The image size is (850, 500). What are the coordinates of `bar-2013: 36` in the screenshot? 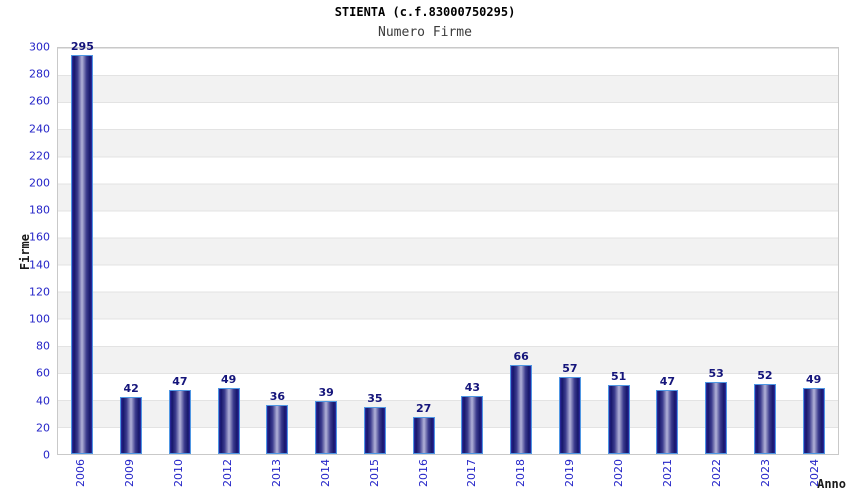 It's located at (277, 422).